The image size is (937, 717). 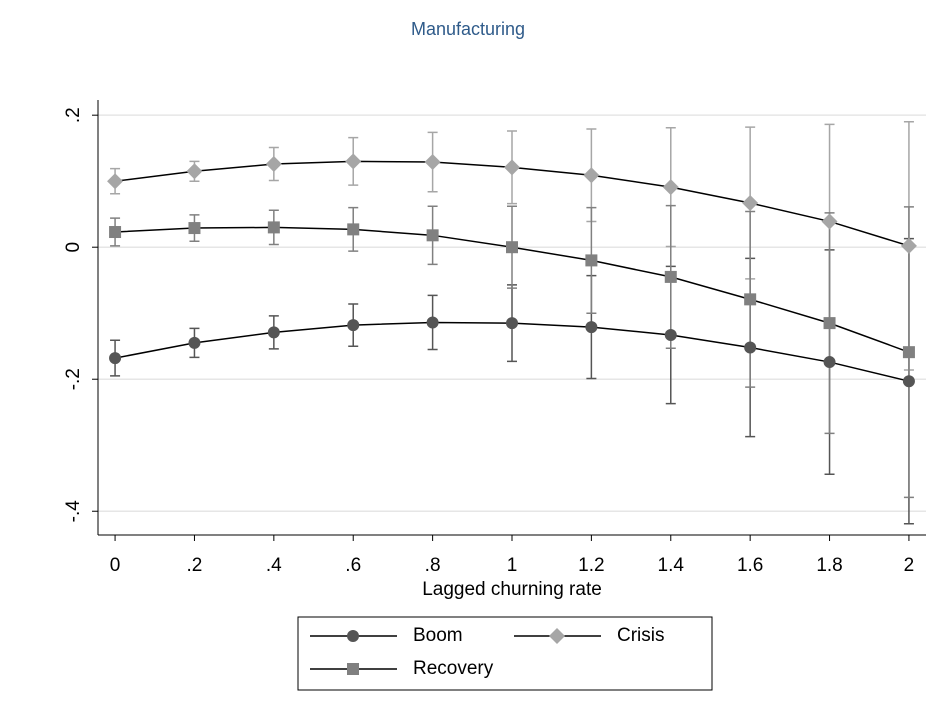 What do you see at coordinates (591, 565) in the screenshot?
I see `x-tick-label: 1.2` at bounding box center [591, 565].